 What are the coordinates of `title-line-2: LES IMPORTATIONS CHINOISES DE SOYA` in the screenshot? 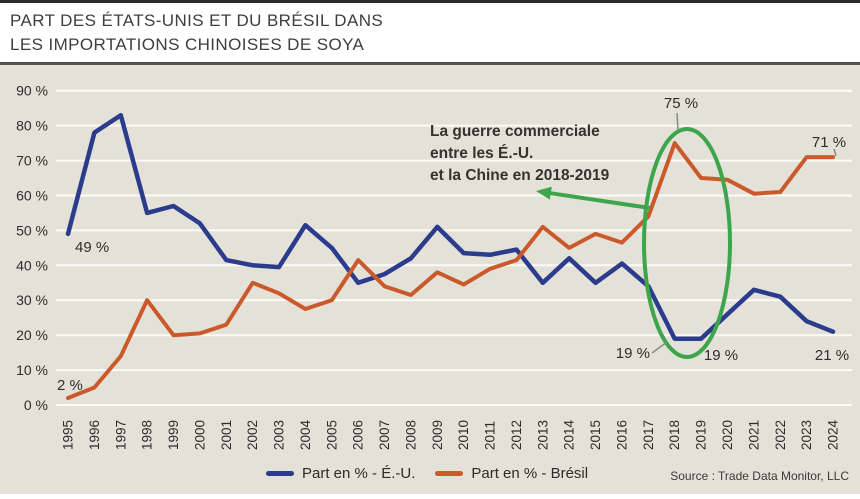 It's located at (187, 44).